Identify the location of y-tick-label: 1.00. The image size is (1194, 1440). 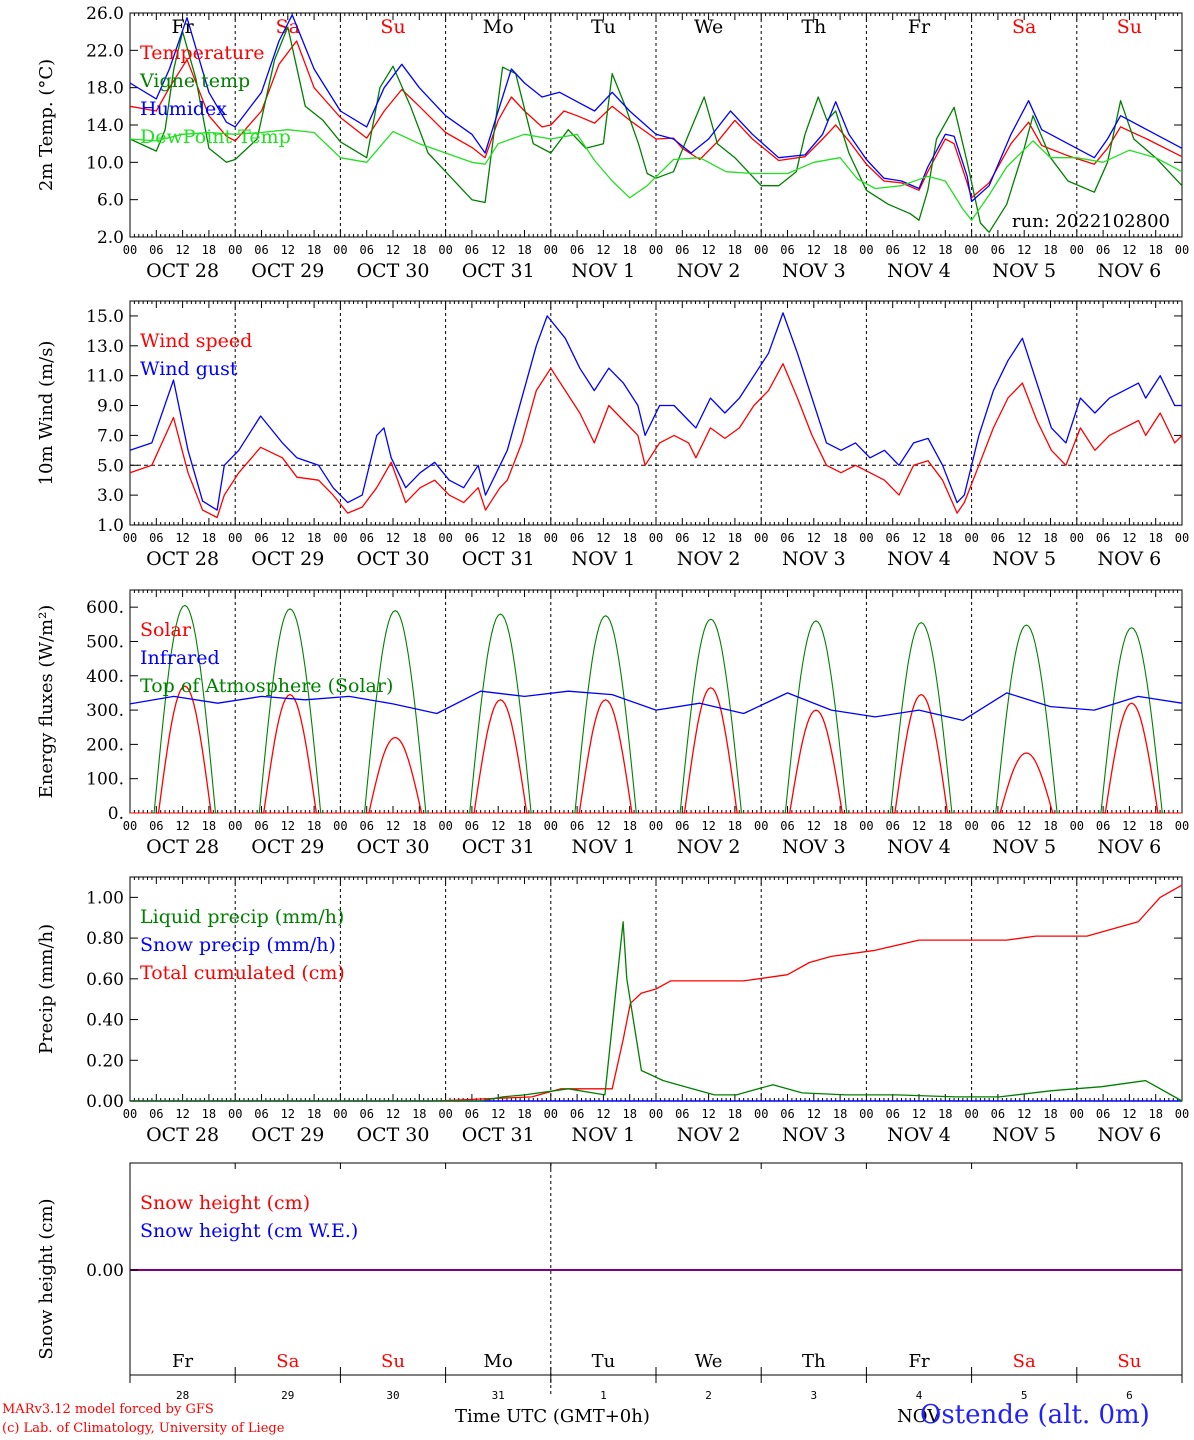
(105, 898).